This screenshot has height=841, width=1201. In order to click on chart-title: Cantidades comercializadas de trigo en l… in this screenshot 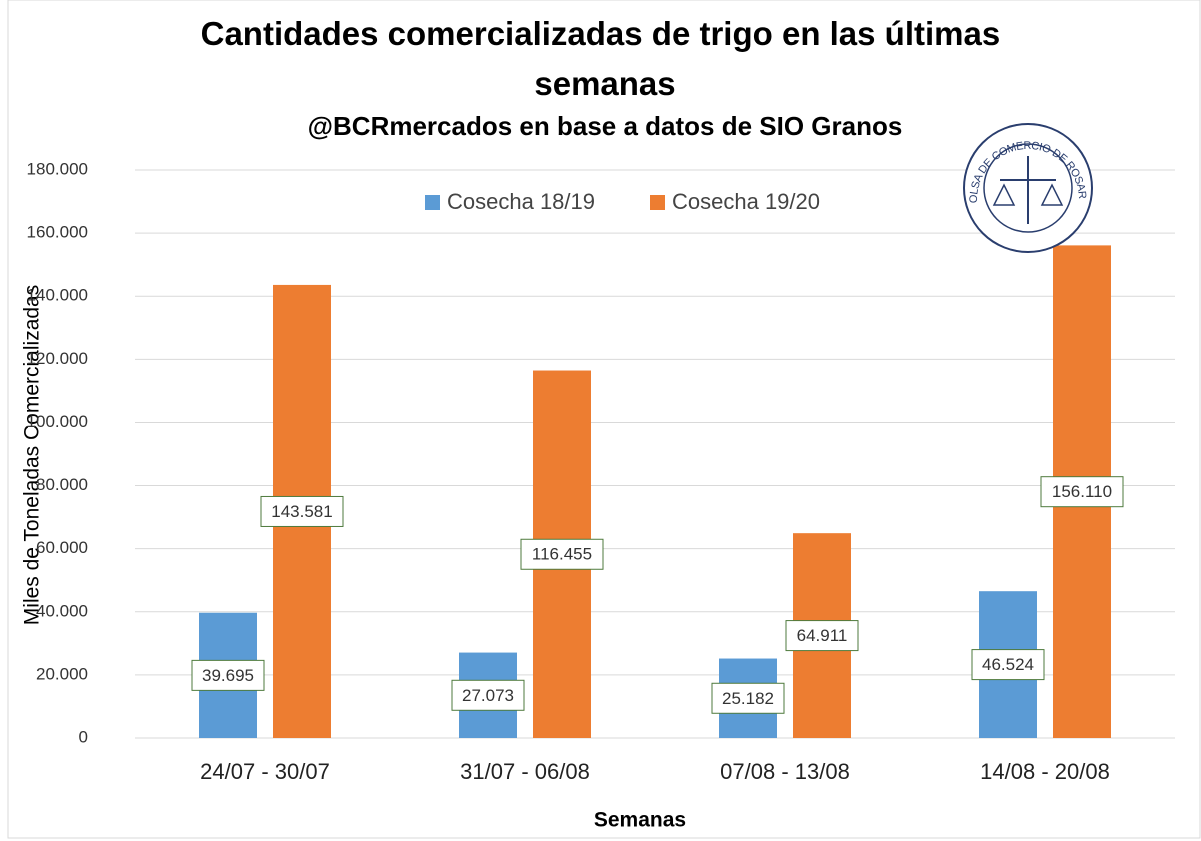, I will do `click(605, 58)`.